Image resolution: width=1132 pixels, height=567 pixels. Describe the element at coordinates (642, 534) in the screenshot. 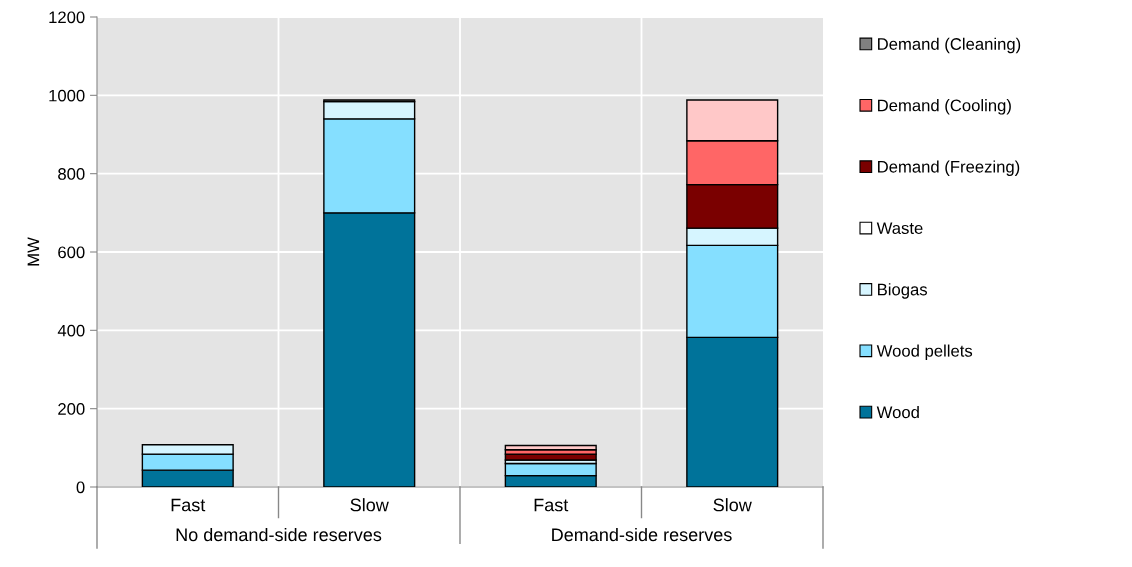

I see `text: Demand-side reserves` at that location.